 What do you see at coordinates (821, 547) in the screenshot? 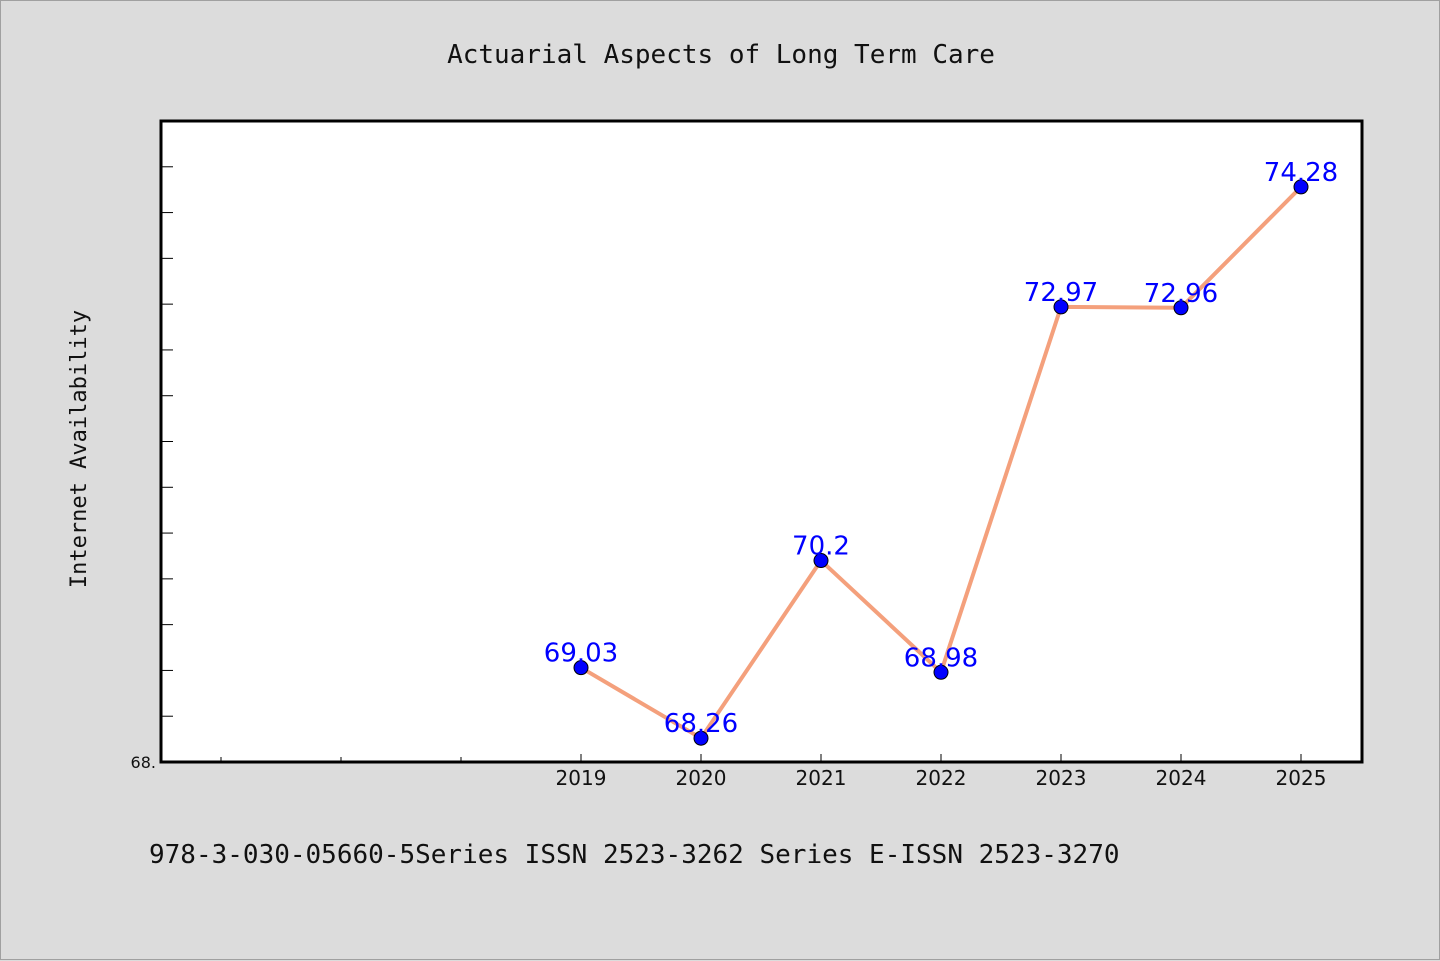
I see `data-label: 70.2` at bounding box center [821, 547].